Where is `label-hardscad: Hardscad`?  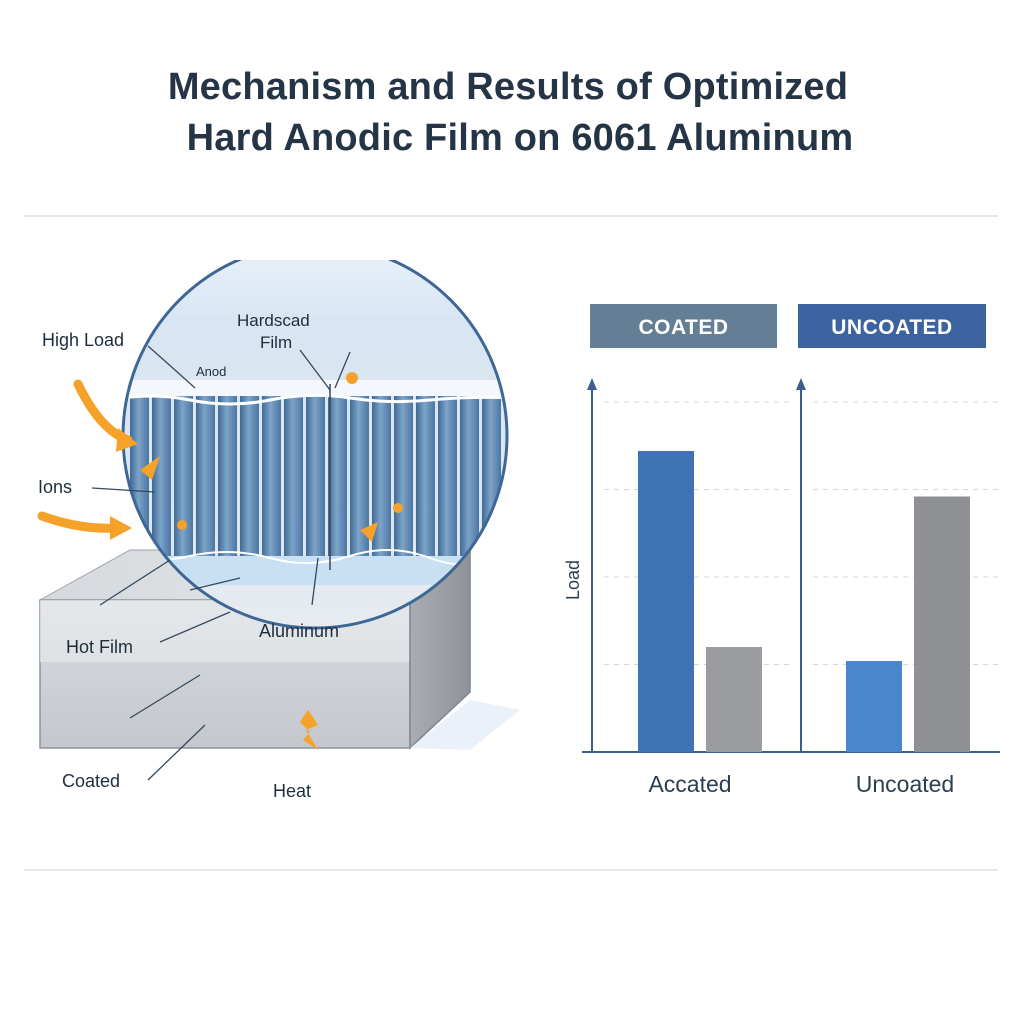
label-hardscad: Hardscad is located at coordinates (273, 320).